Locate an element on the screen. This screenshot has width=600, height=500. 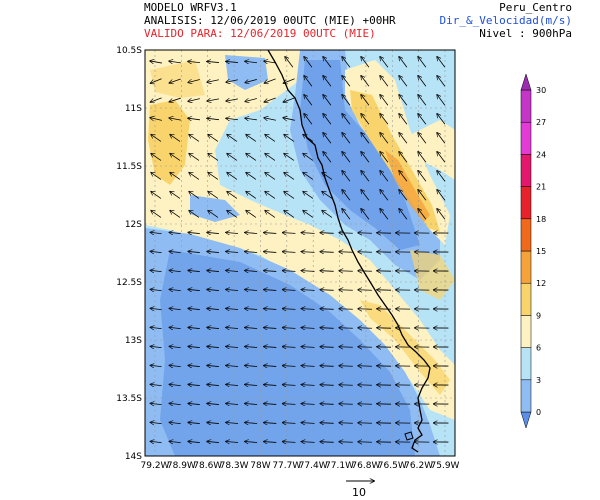
lon-label: 78.9W is located at coordinates (181, 466).